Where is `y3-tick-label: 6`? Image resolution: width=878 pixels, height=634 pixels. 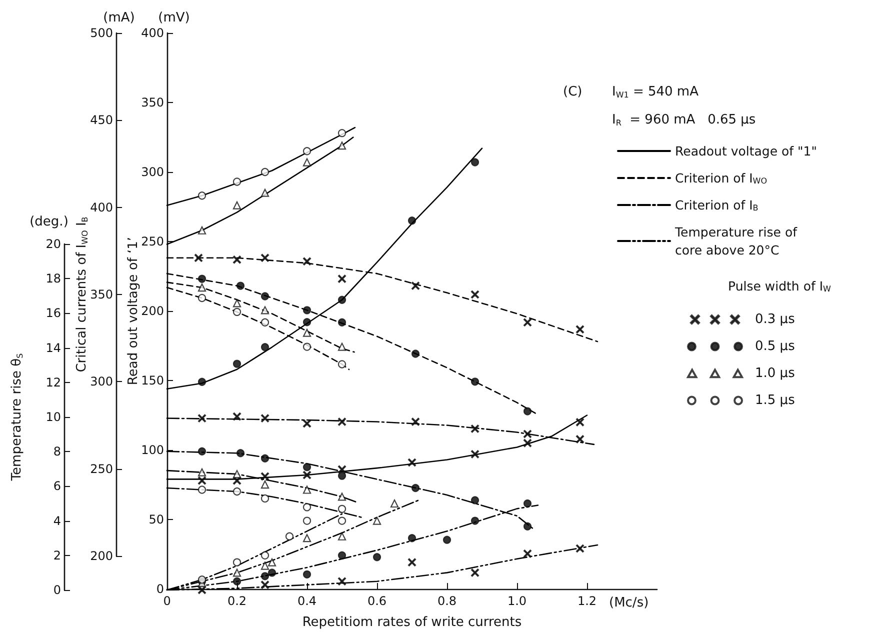
y3-tick-label: 6 is located at coordinates (57, 486).